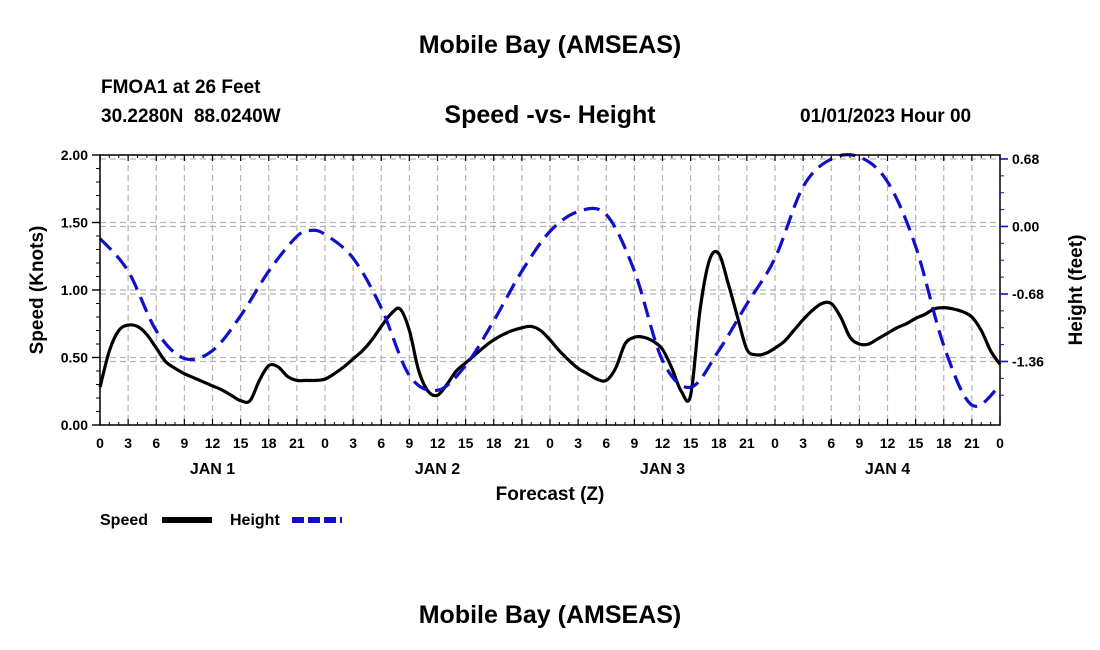  What do you see at coordinates (74, 290) in the screenshot?
I see `y-tick-label: 1.00` at bounding box center [74, 290].